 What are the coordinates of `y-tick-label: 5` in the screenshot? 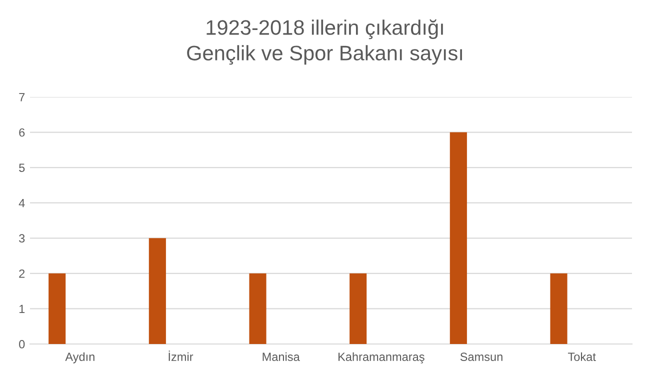 It's located at (22, 168).